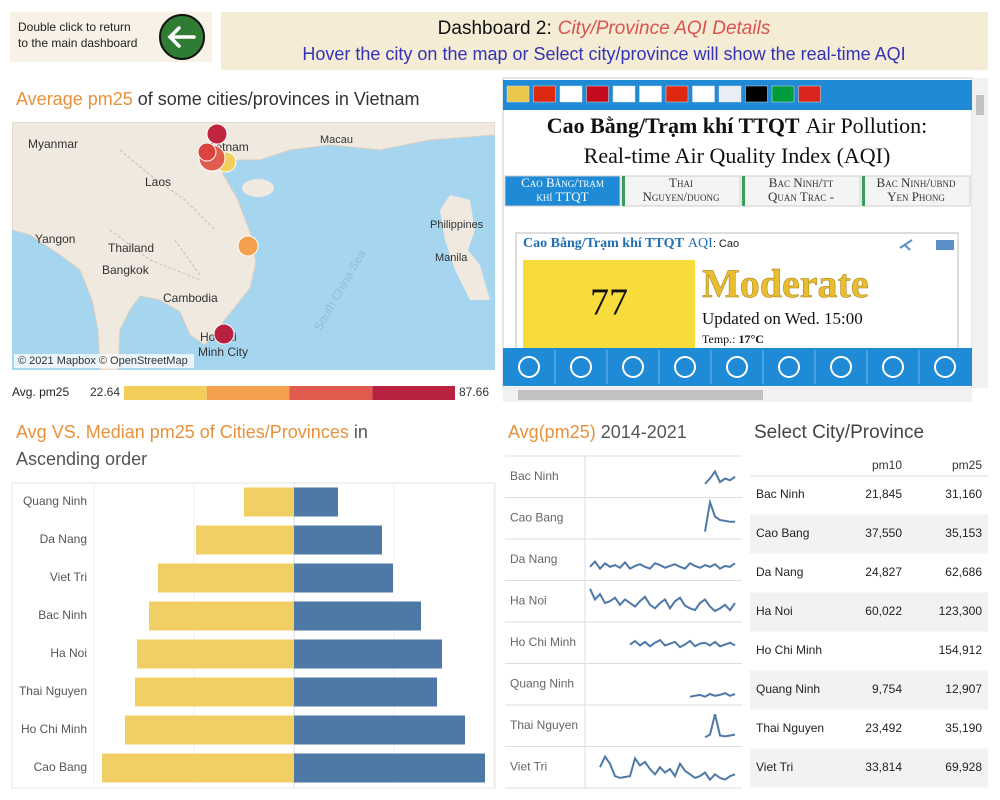  Describe the element at coordinates (883, 533) in the screenshot. I see `cell: 37,550` at that location.